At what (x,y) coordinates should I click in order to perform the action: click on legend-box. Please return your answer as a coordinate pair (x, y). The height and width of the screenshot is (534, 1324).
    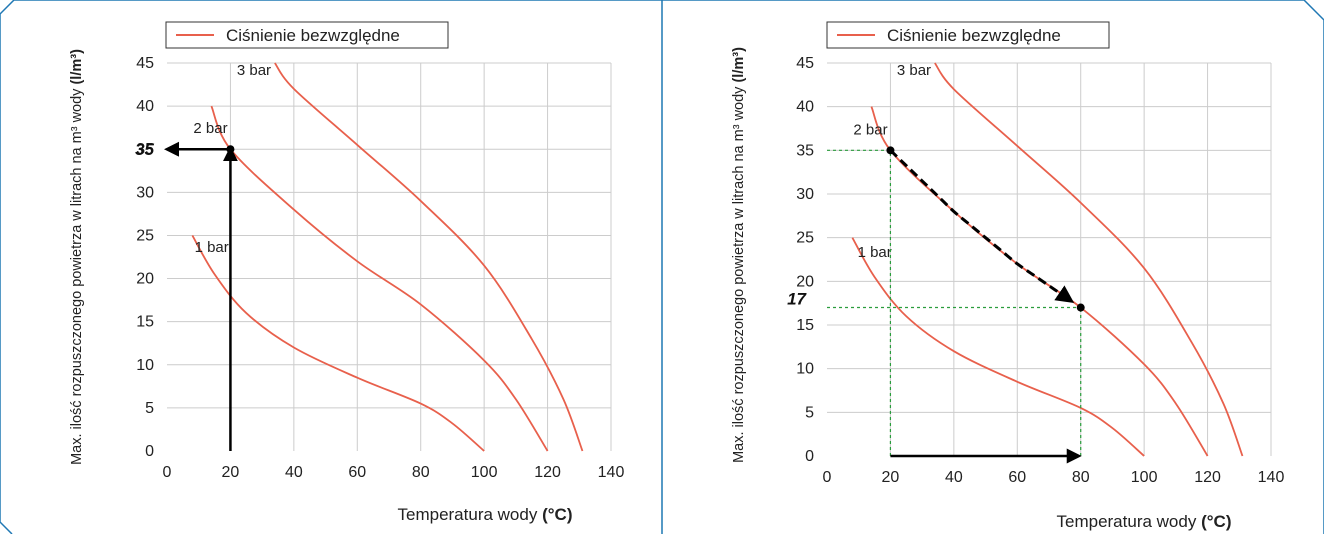
    Looking at the image, I should click on (307, 35).